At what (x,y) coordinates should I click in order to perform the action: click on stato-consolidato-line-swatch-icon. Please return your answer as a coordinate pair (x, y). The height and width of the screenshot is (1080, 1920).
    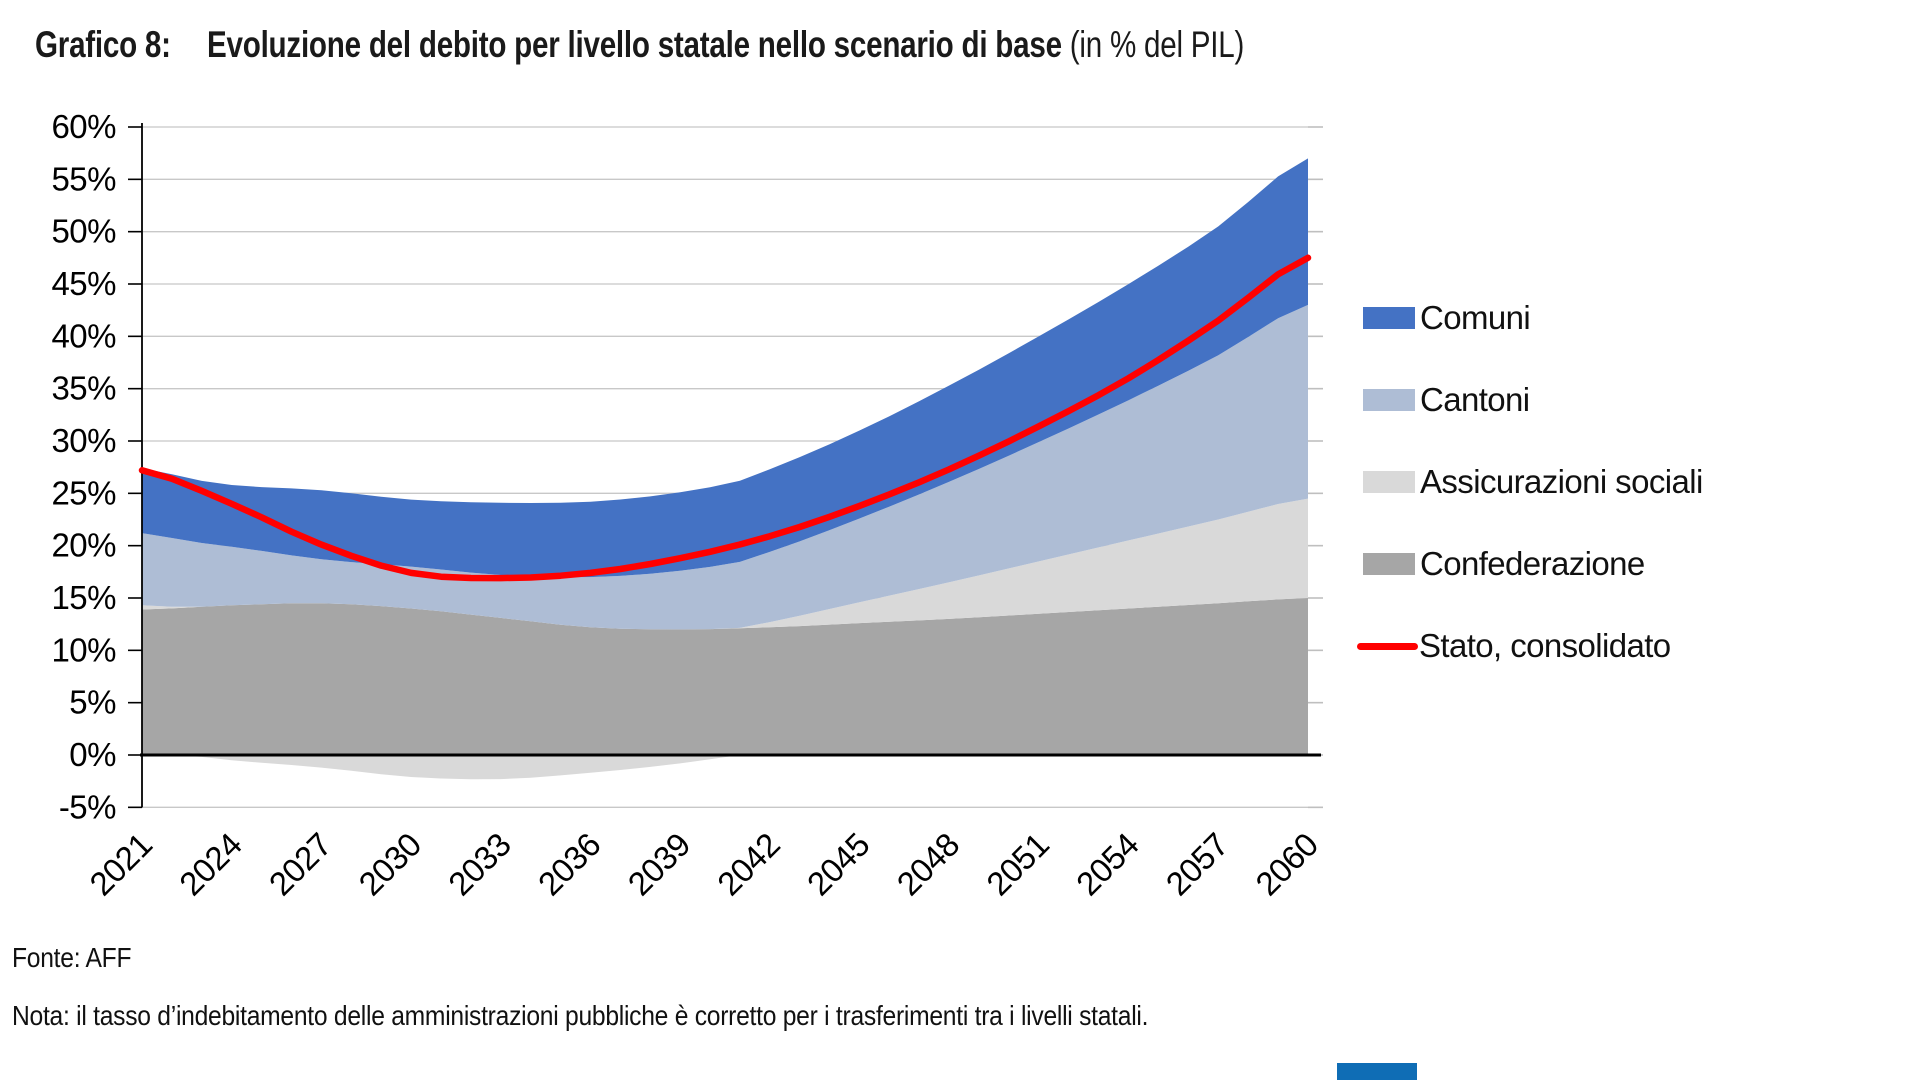
    Looking at the image, I should click on (1387, 646).